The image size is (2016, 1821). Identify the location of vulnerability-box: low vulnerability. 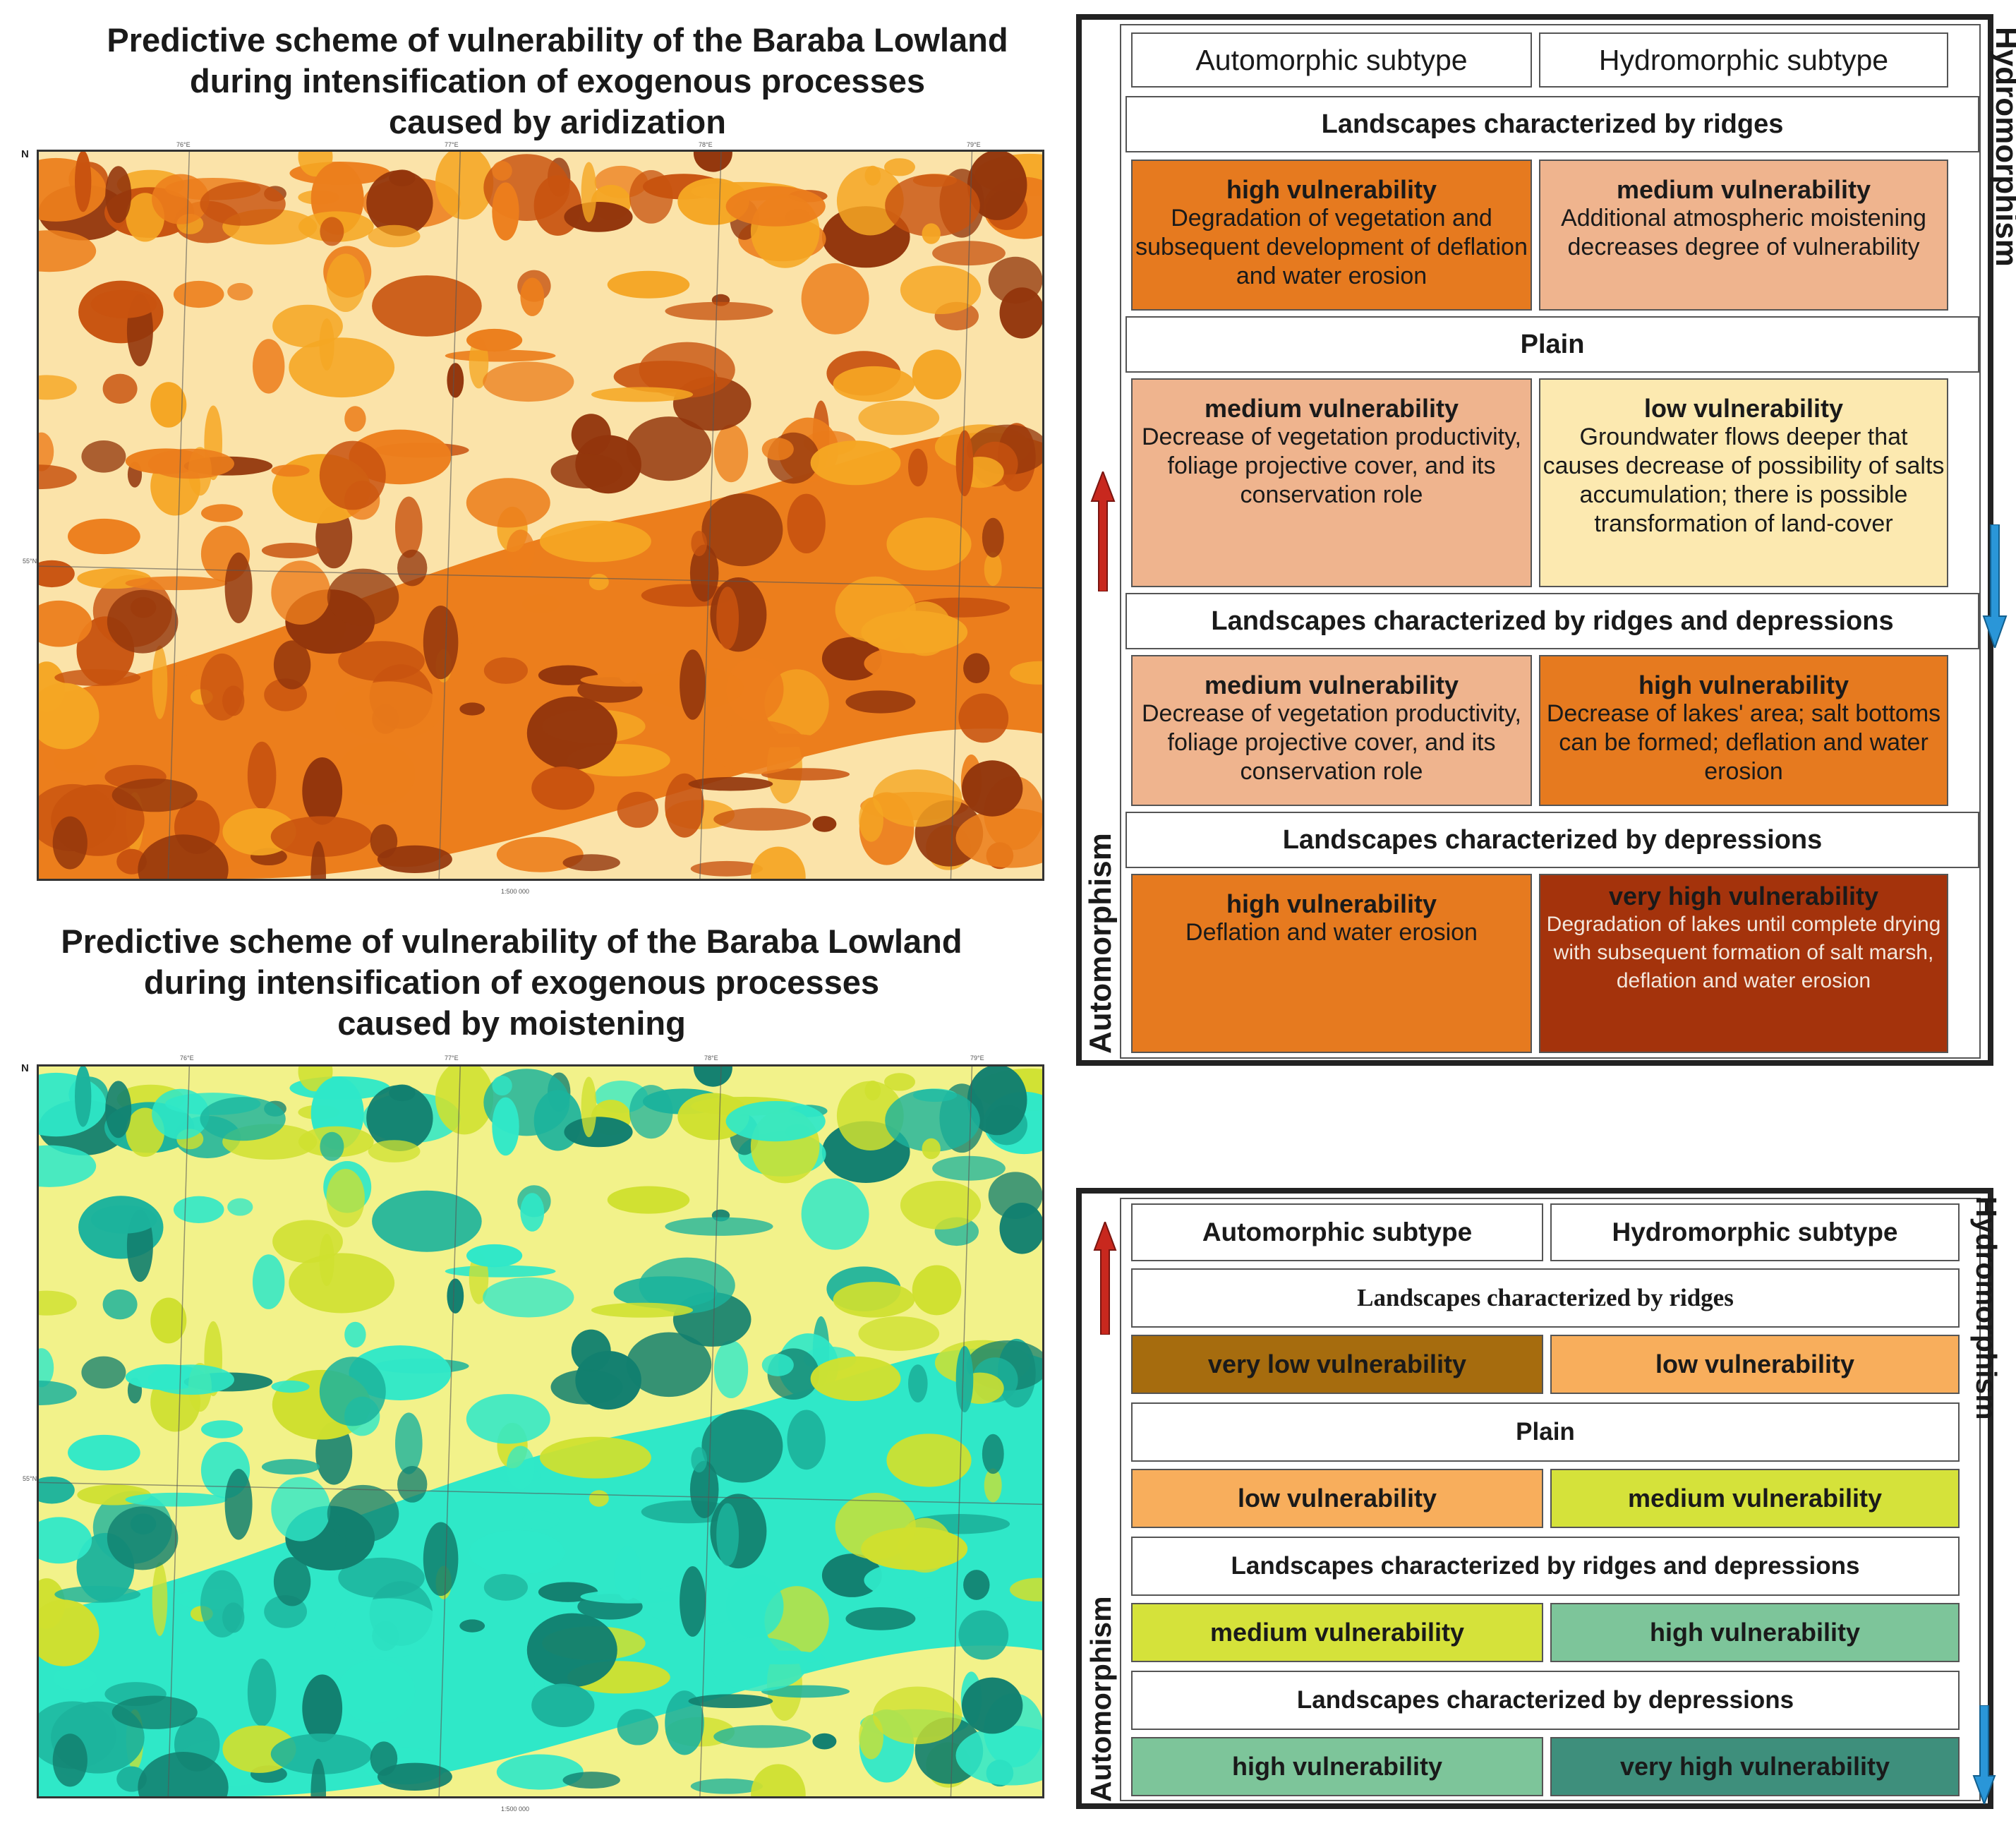
(1337, 1498).